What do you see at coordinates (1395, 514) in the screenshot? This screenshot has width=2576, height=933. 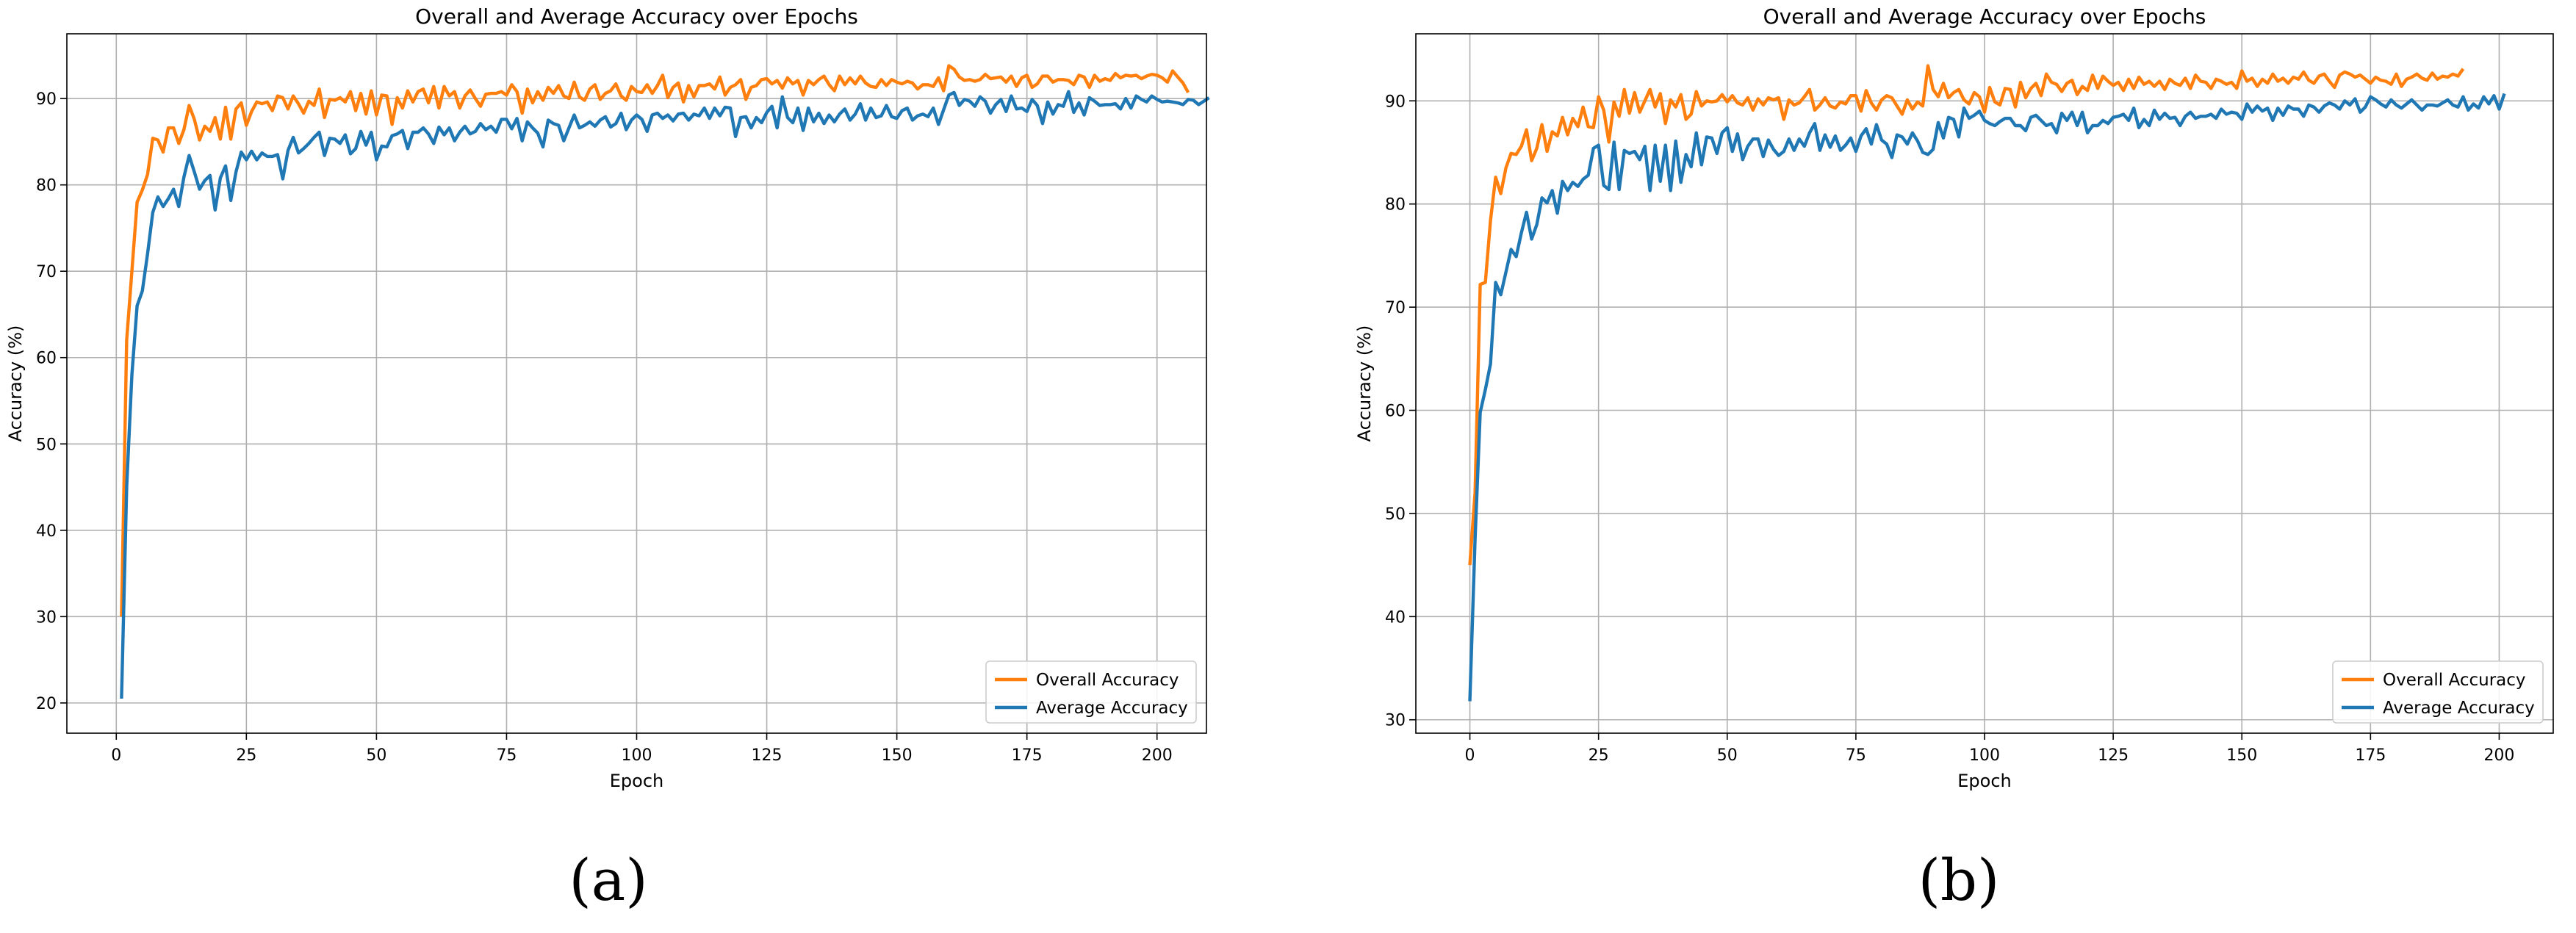 I see `y-tick-label-b: 50` at bounding box center [1395, 514].